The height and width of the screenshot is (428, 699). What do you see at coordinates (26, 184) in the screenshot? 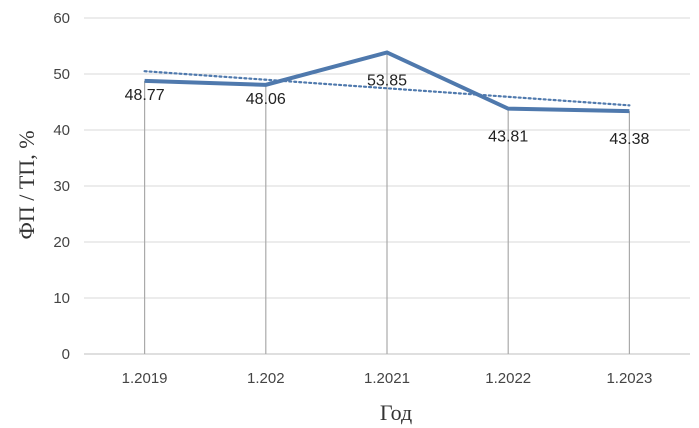
I see `y-axis-title: ФП / ТП, %` at bounding box center [26, 184].